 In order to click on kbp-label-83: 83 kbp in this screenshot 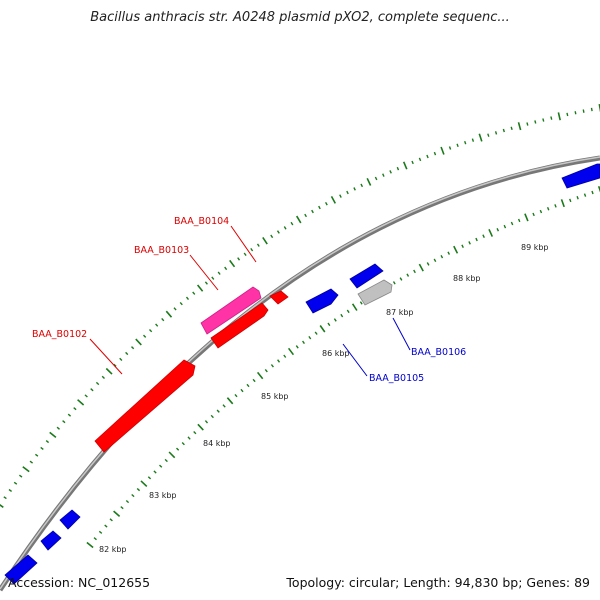, I will do `click(163, 495)`.